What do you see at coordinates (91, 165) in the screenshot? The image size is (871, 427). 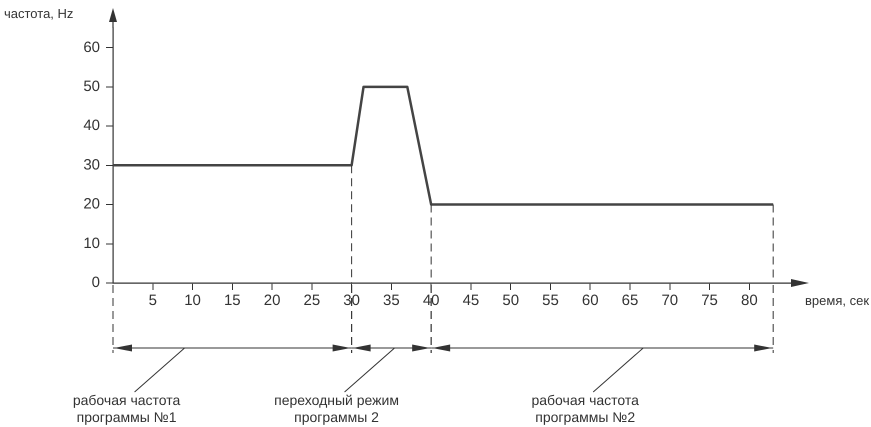 I see `y-tick-label: 30` at bounding box center [91, 165].